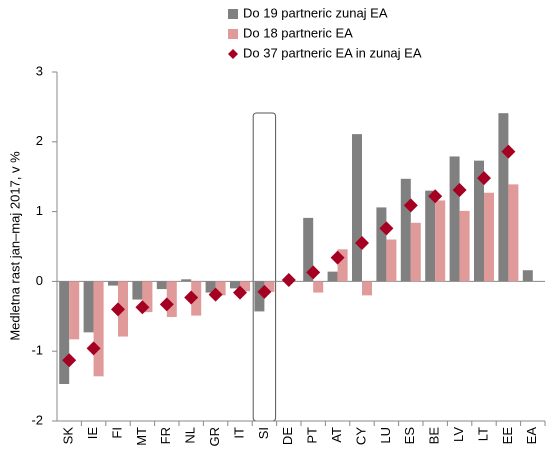 The width and height of the screenshot is (553, 453). What do you see at coordinates (298, 32) in the screenshot?
I see `legend-label: Do 18 partneric EA` at bounding box center [298, 32].